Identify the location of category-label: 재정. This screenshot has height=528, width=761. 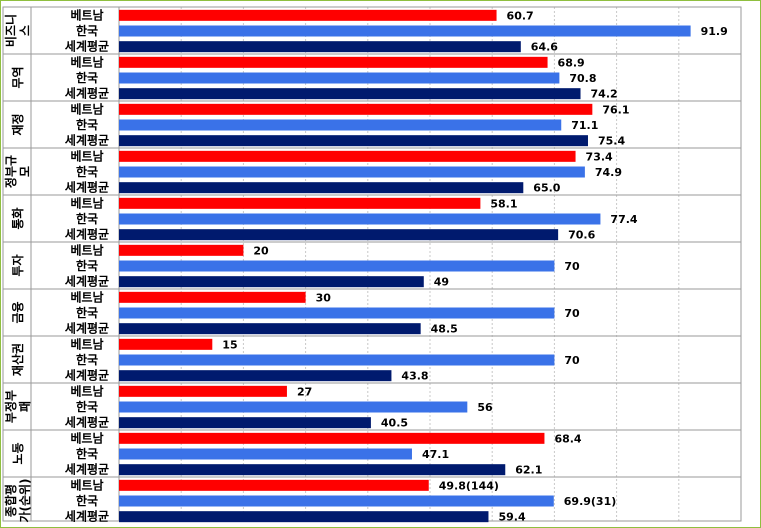
(17, 124).